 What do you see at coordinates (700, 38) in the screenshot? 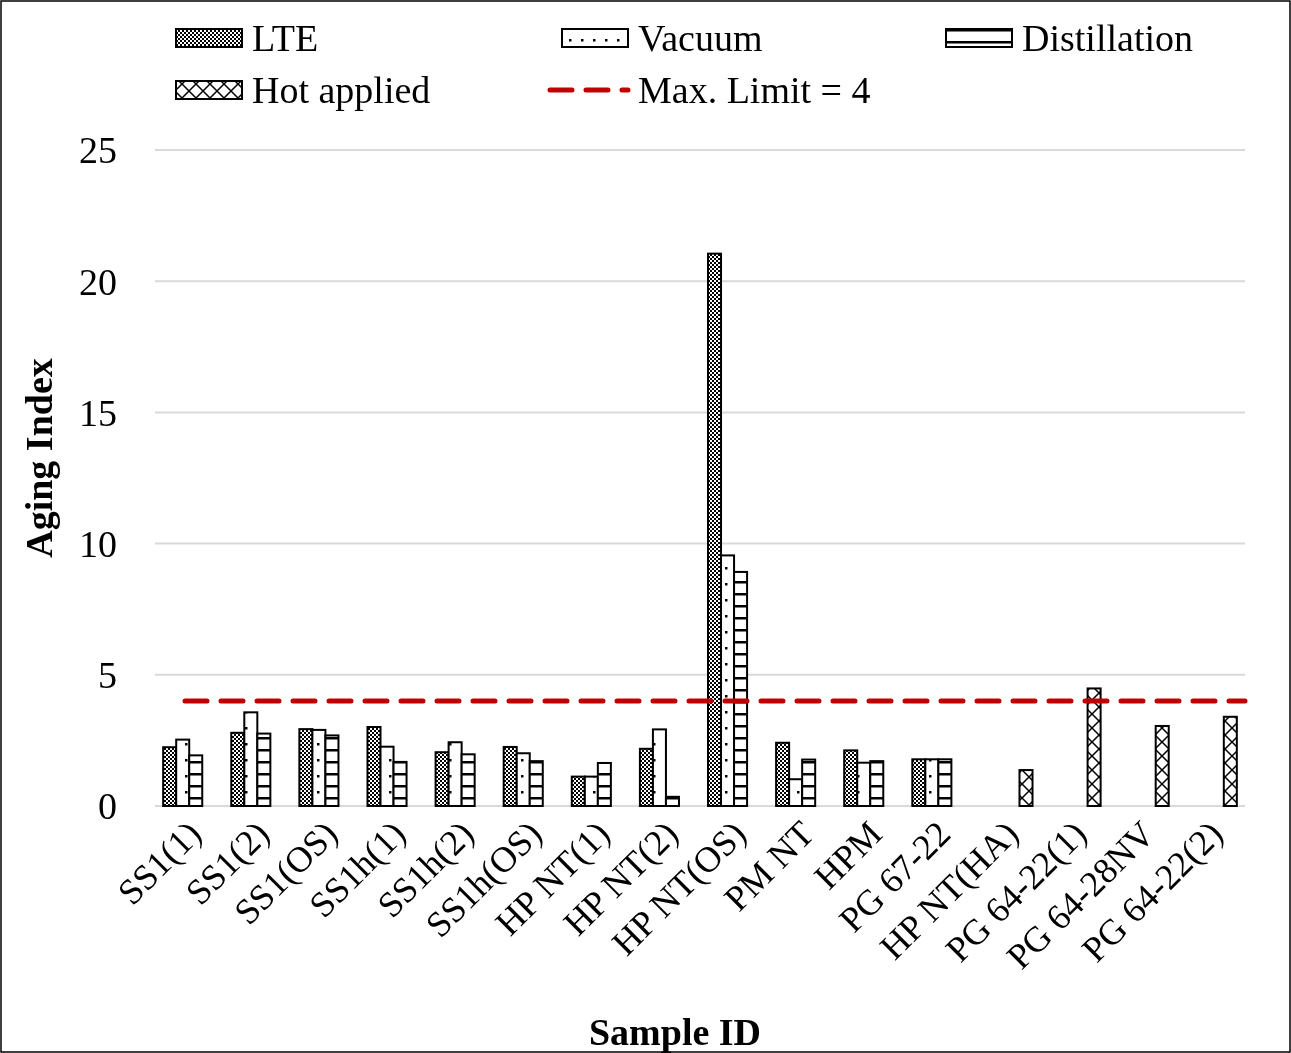
I see `legend-label: Vacuum` at bounding box center [700, 38].